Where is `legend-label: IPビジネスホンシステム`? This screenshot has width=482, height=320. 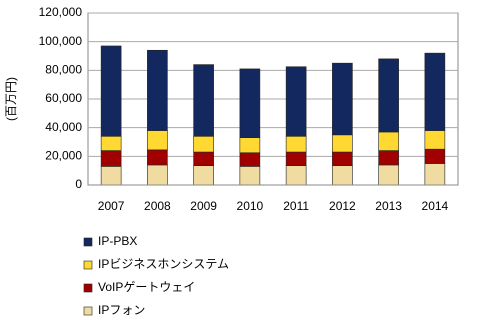
legend-label: IPビジネスホンシステム is located at coordinates (163, 264).